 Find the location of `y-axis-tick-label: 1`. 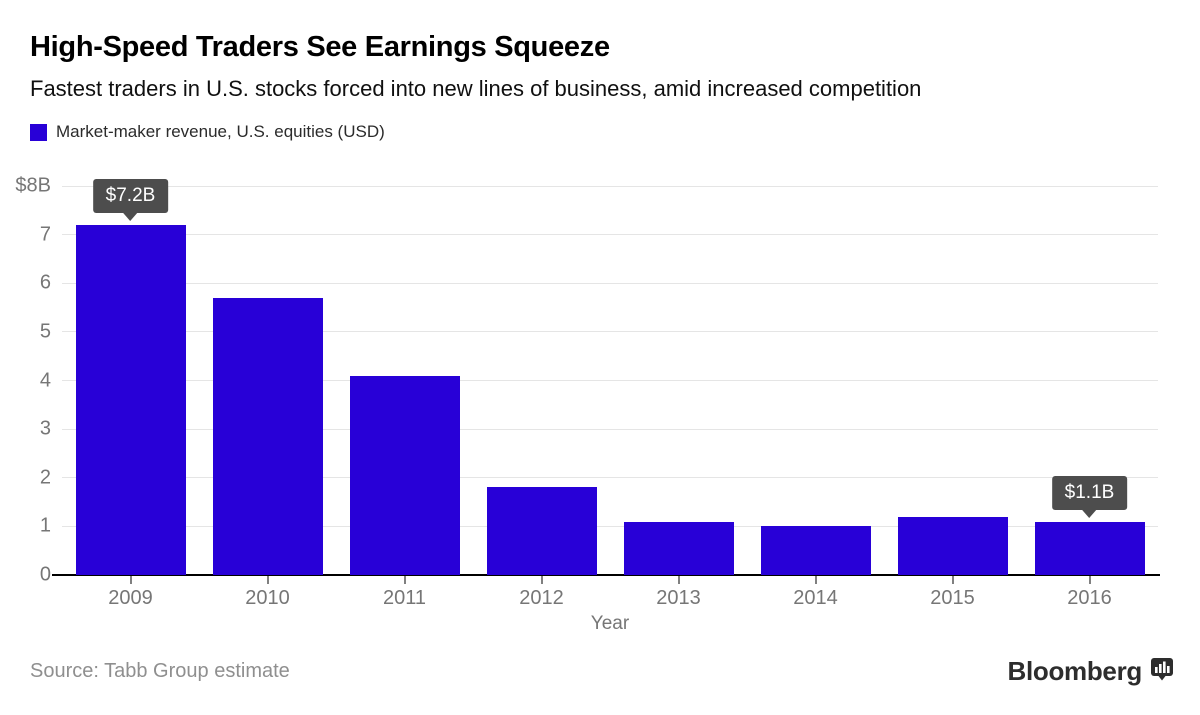

y-axis-tick-label: 1 is located at coordinates (45, 525).